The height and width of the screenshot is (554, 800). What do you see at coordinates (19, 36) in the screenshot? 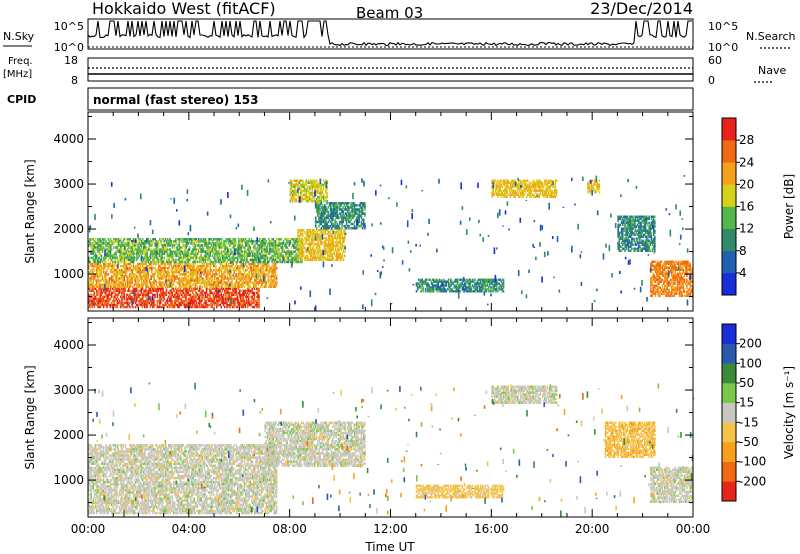
I see `nsky-label: N.Sky` at bounding box center [19, 36].